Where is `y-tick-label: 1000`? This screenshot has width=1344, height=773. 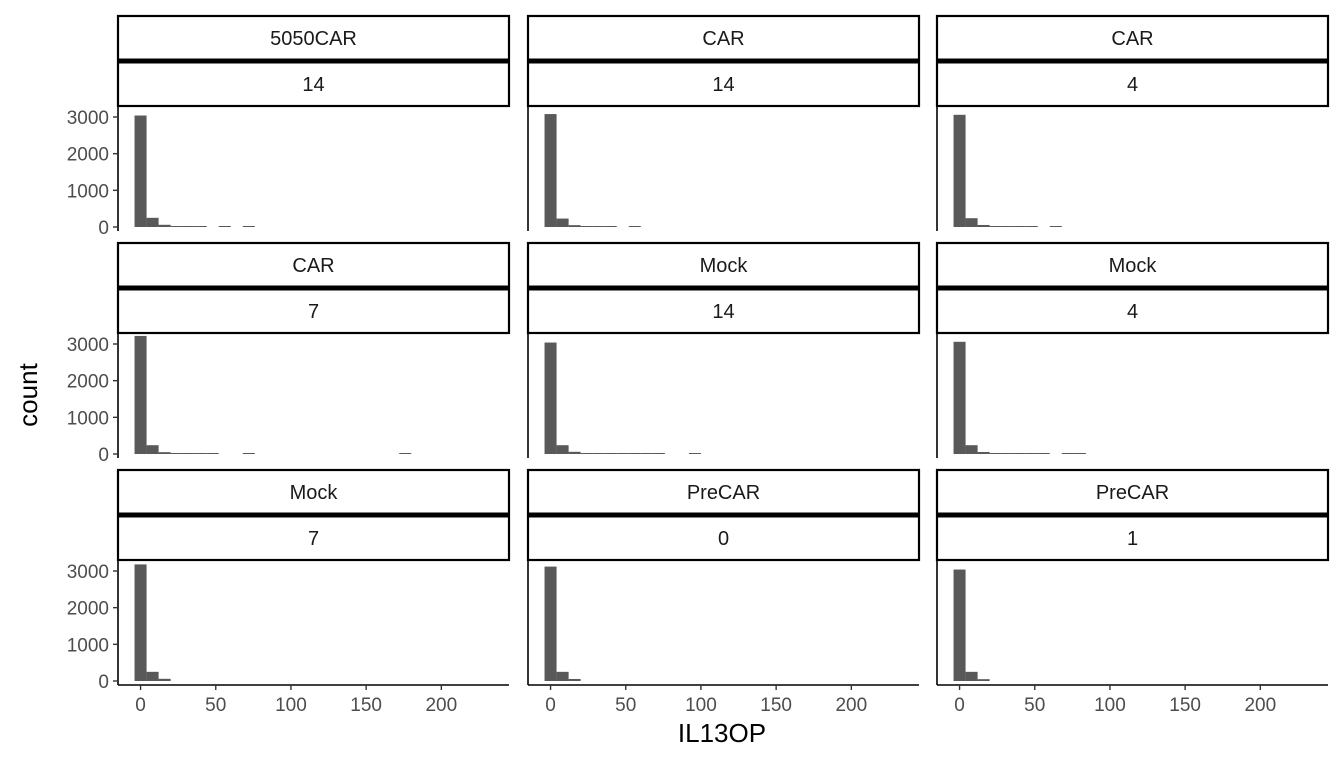 y-tick-label: 1000 is located at coordinates (88, 191).